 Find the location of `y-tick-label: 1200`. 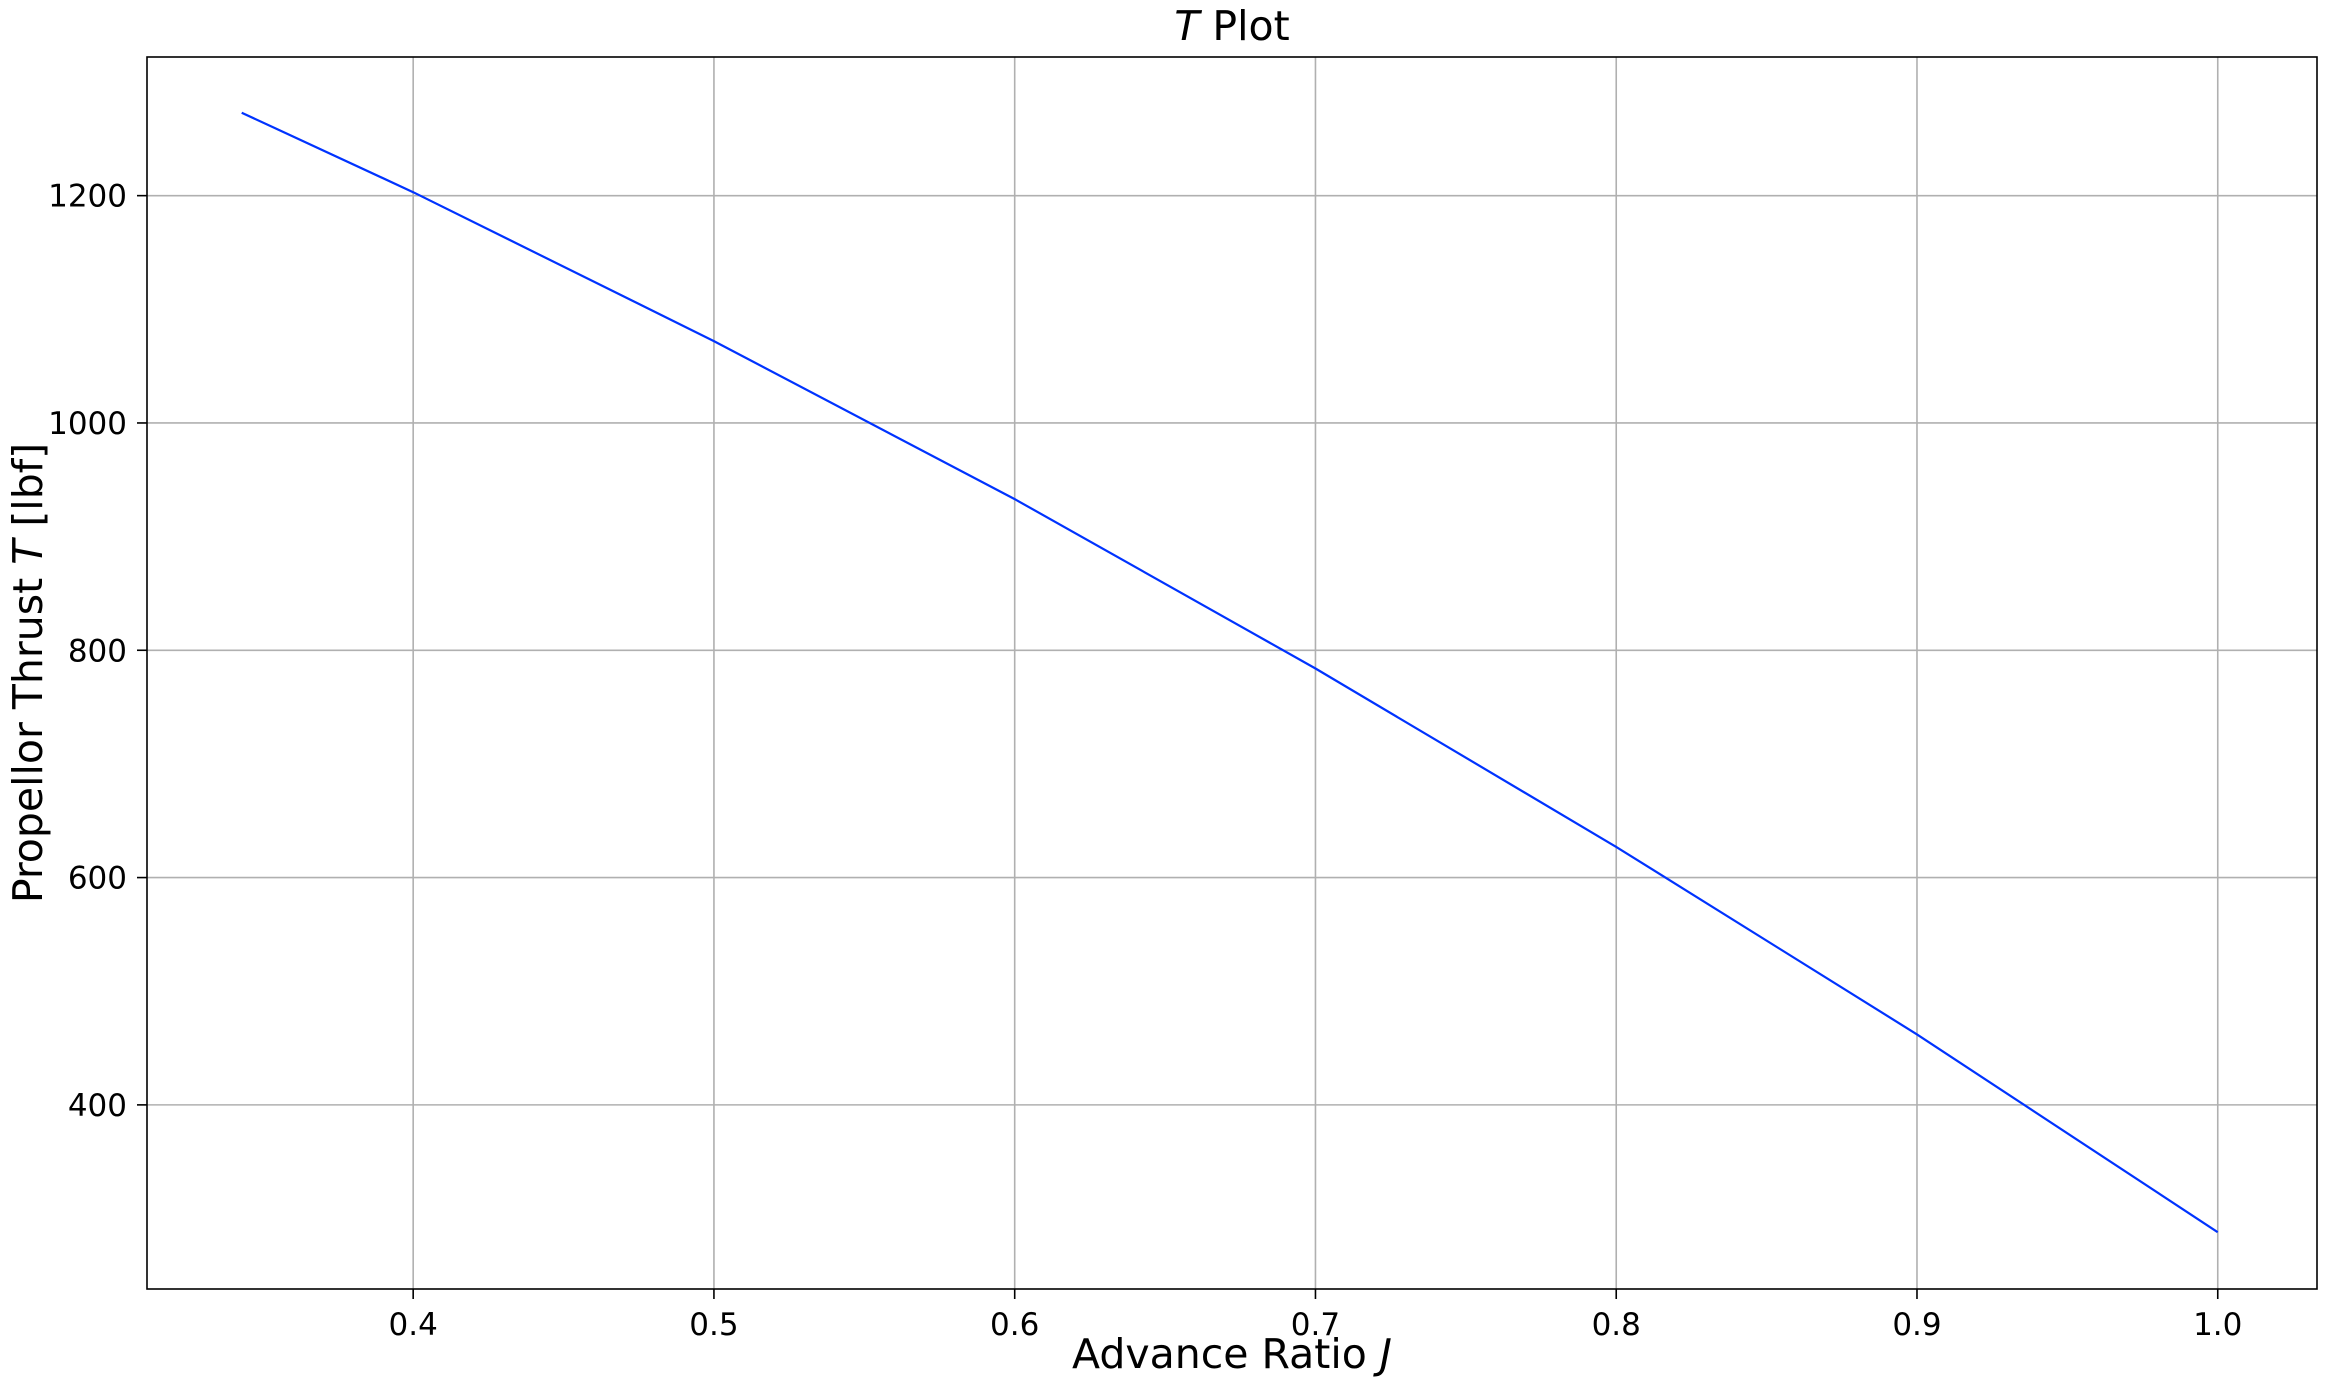

y-tick-label: 1200 is located at coordinates (87, 197).